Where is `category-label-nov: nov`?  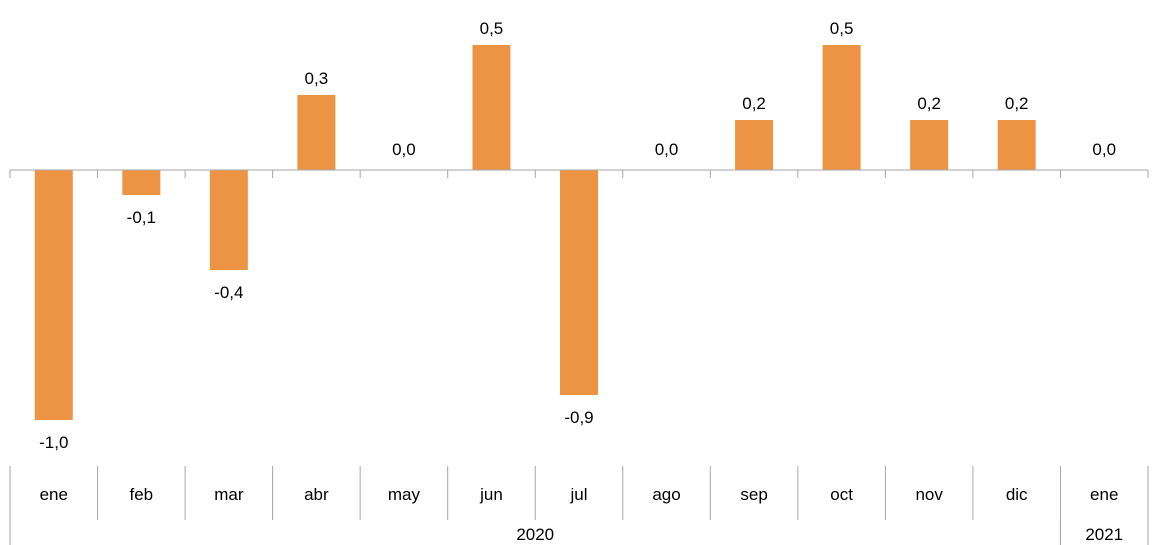
category-label-nov: nov is located at coordinates (929, 494).